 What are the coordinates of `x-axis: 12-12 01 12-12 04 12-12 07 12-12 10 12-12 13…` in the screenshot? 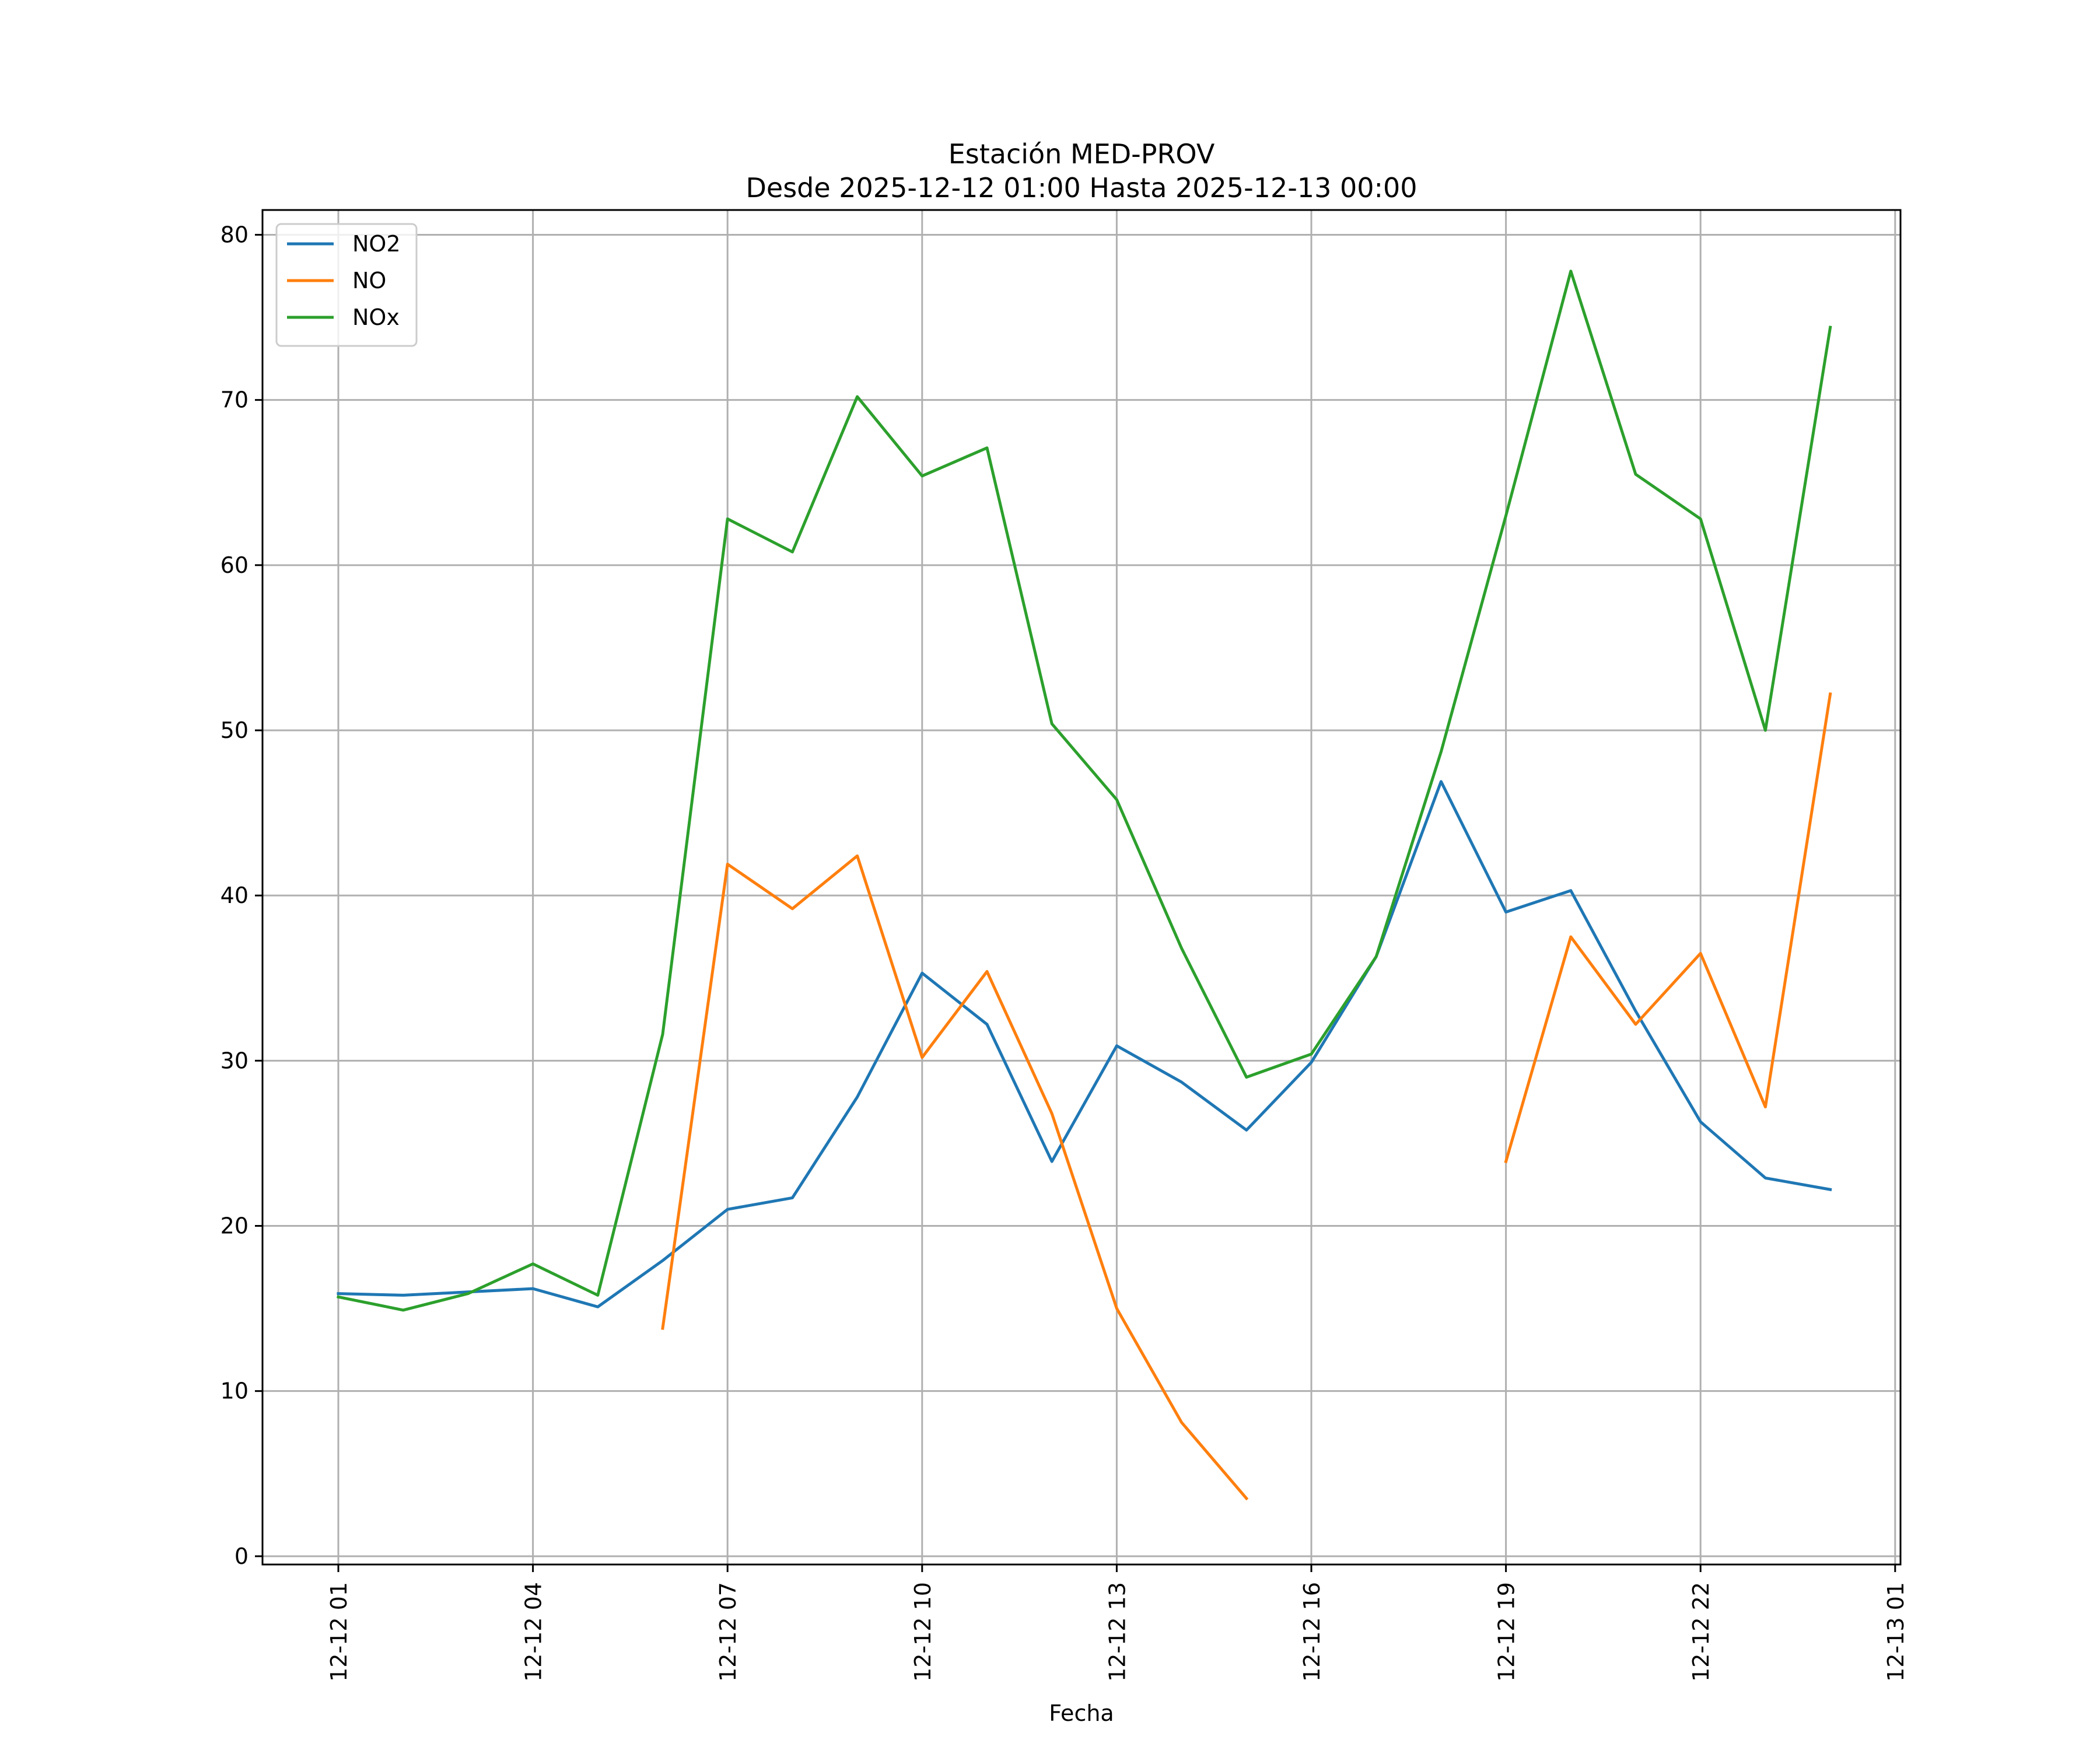 It's located at (1117, 1623).